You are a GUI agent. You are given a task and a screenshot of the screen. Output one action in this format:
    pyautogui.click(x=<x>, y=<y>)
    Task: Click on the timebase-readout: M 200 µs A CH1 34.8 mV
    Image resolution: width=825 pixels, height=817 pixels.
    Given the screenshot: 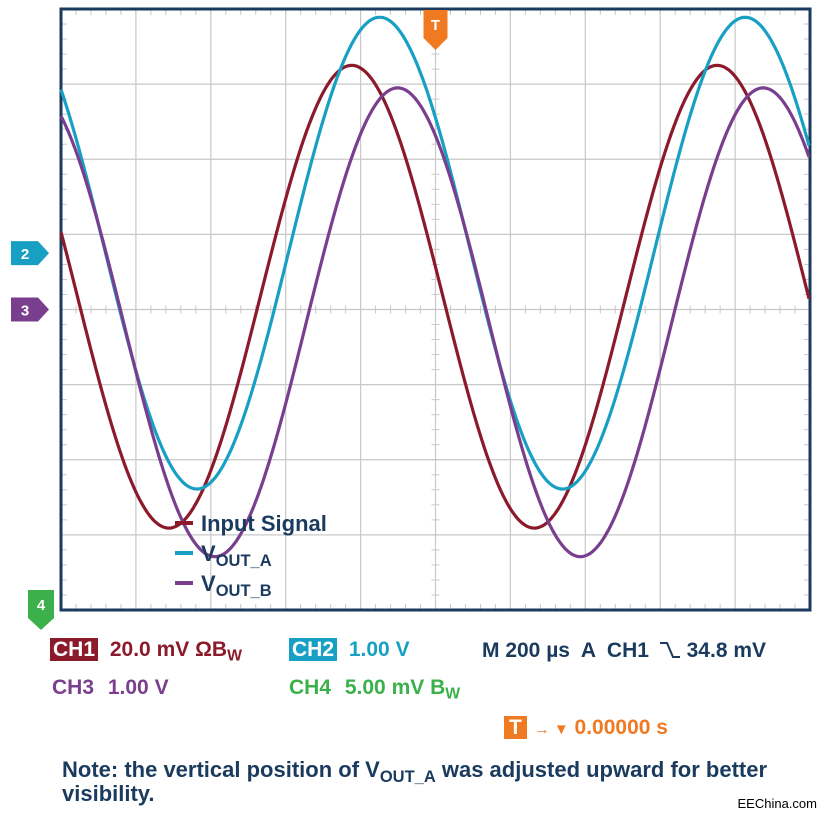 What is the action you would take?
    pyautogui.click(x=624, y=650)
    